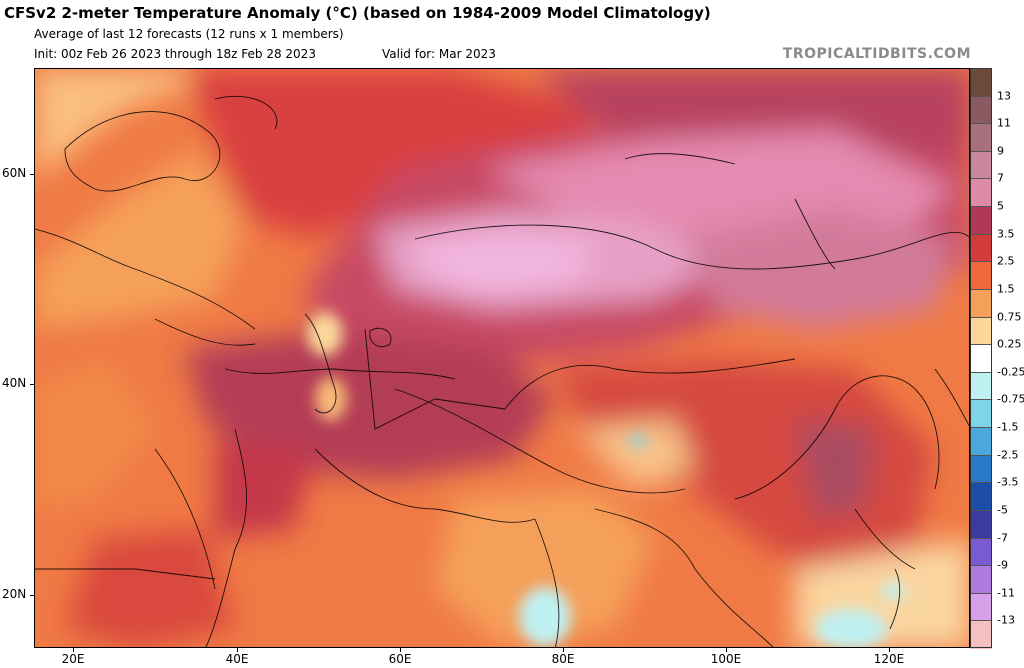 This screenshot has width=1024, height=668. I want to click on brand-watermark: TROPICALTIDBITS.COM, so click(876, 54).